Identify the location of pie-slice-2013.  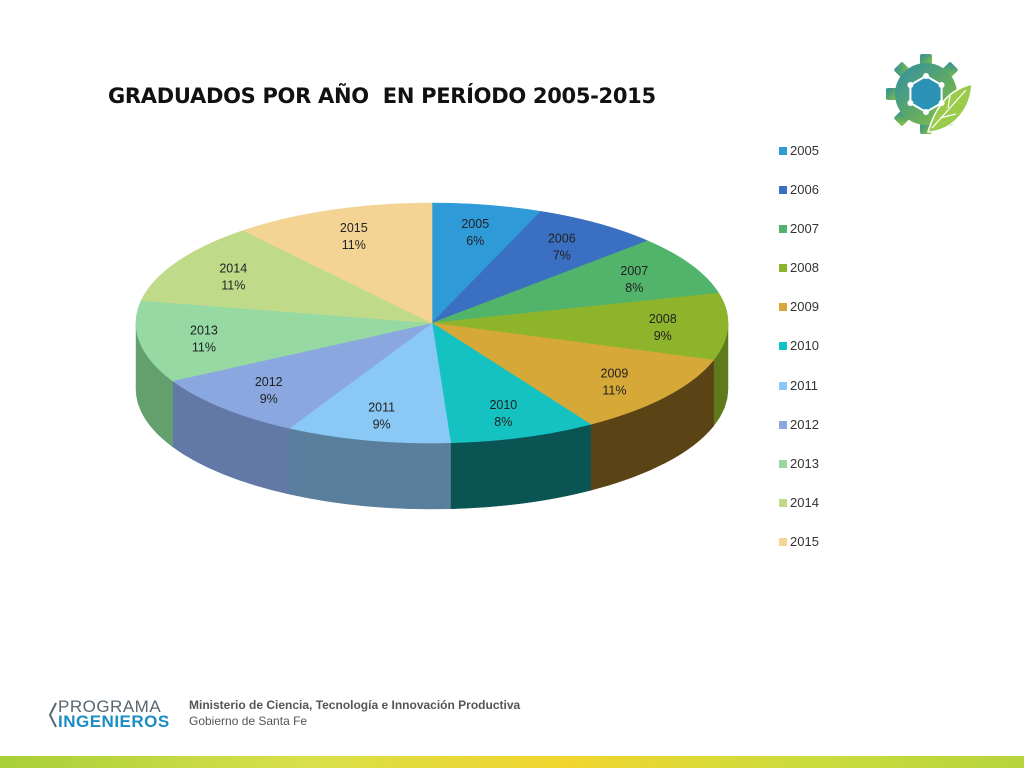
(284, 341).